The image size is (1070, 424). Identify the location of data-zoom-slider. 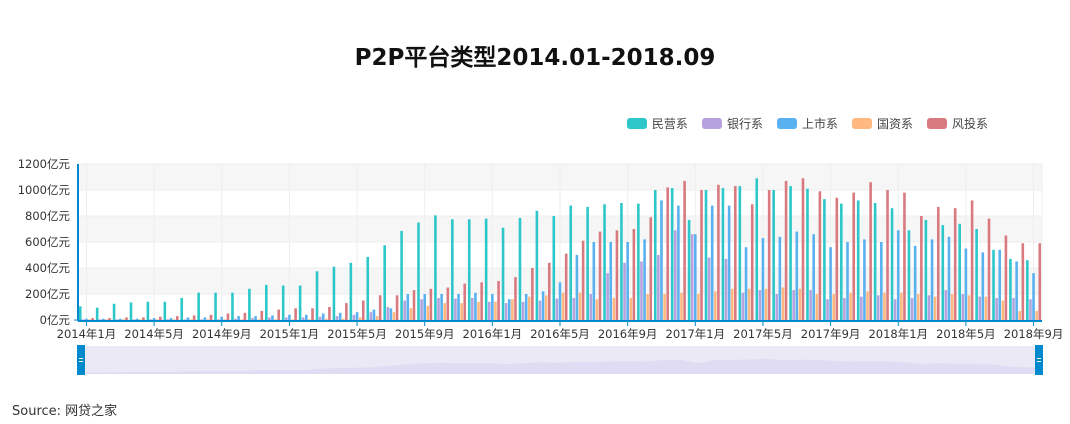
(560, 360).